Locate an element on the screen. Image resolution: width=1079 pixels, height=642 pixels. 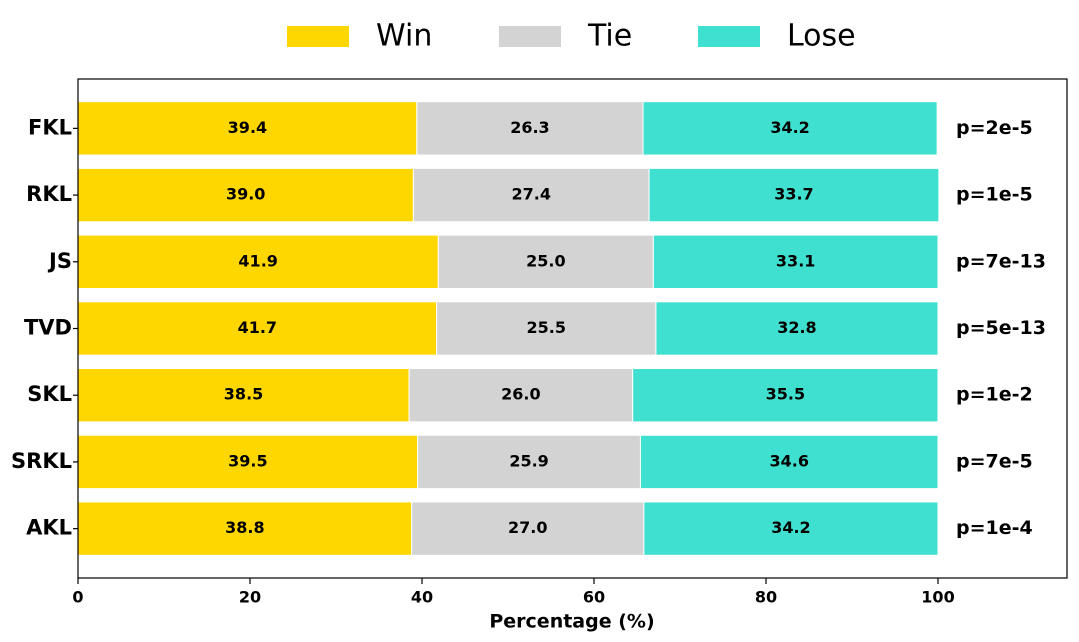
annotation: p=1e-4 is located at coordinates (994, 528).